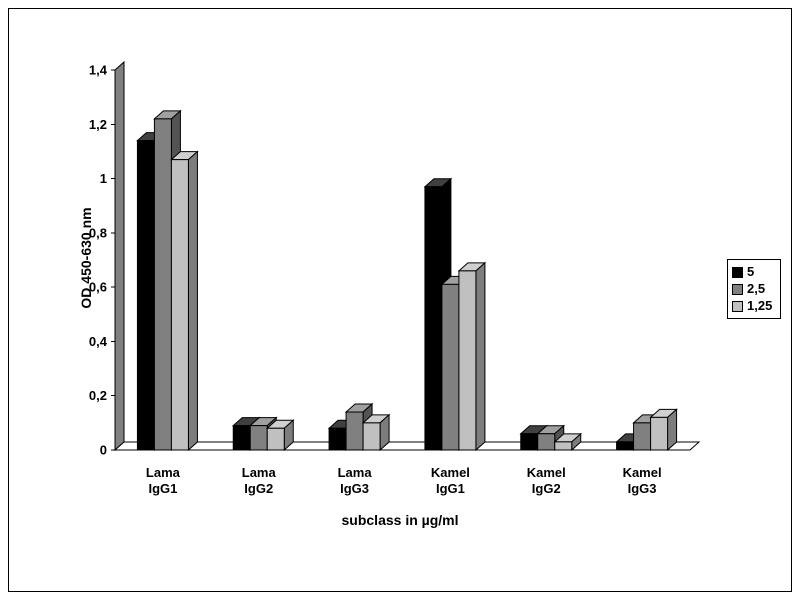 The height and width of the screenshot is (600, 800). What do you see at coordinates (98, 124) in the screenshot?
I see `y-tick-label: 1,2` at bounding box center [98, 124].